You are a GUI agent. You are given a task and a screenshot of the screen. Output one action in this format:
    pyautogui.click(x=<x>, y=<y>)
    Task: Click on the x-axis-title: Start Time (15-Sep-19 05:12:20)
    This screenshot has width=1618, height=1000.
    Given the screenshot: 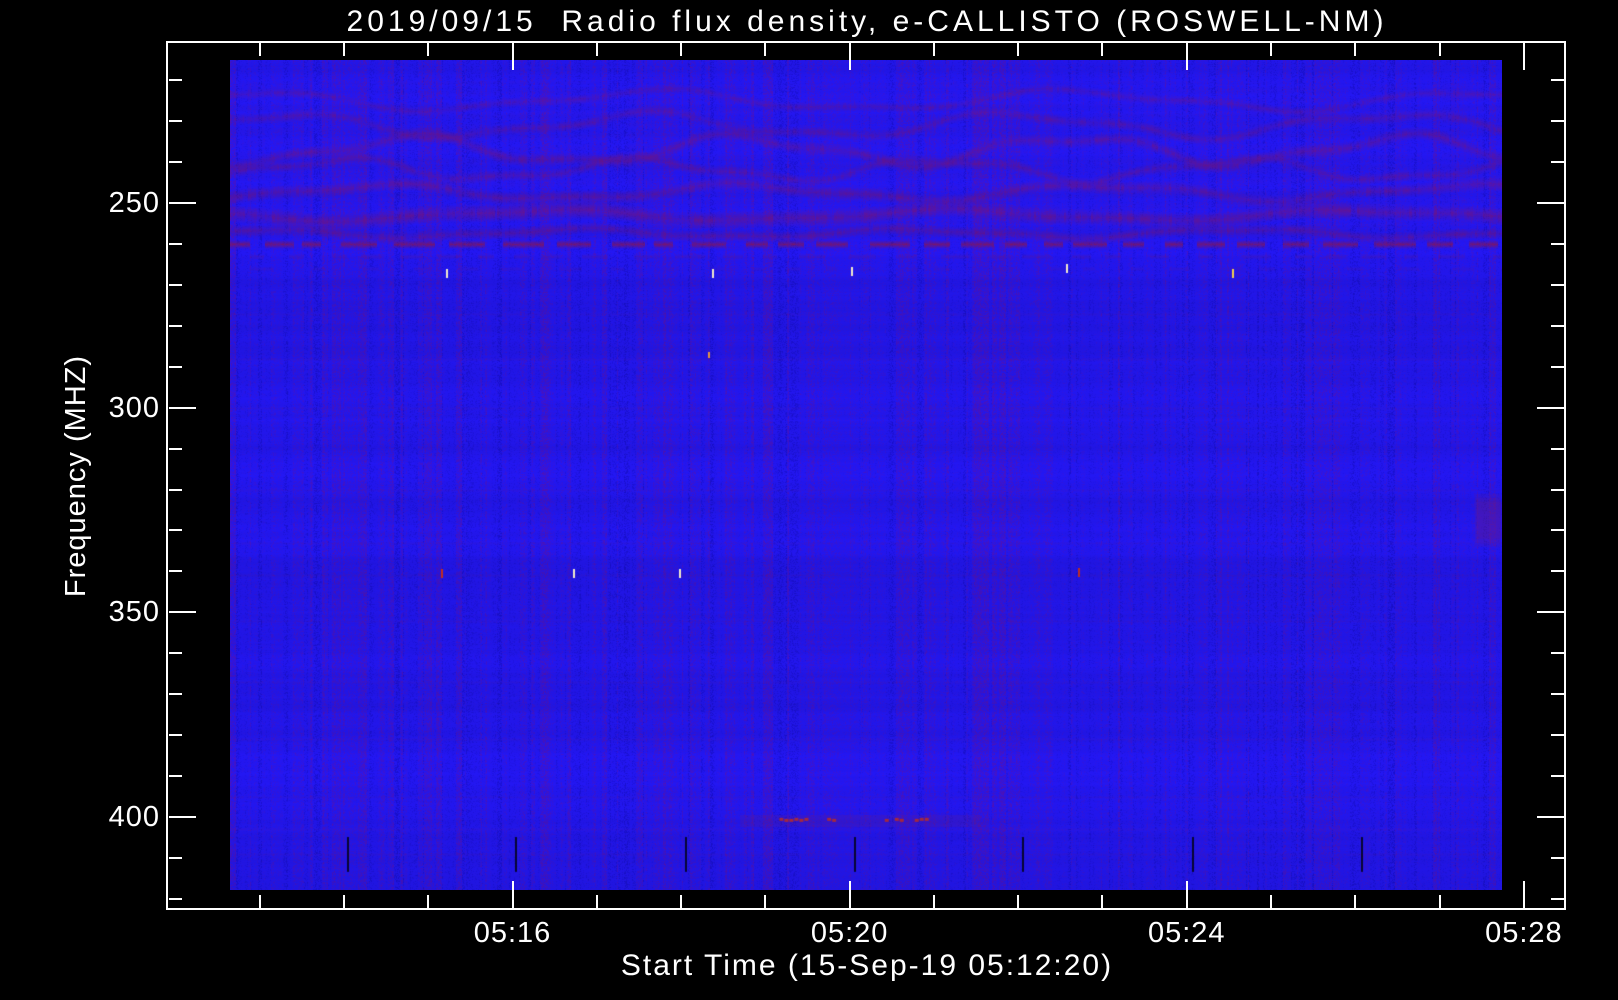 What is the action you would take?
    pyautogui.click(x=867, y=965)
    